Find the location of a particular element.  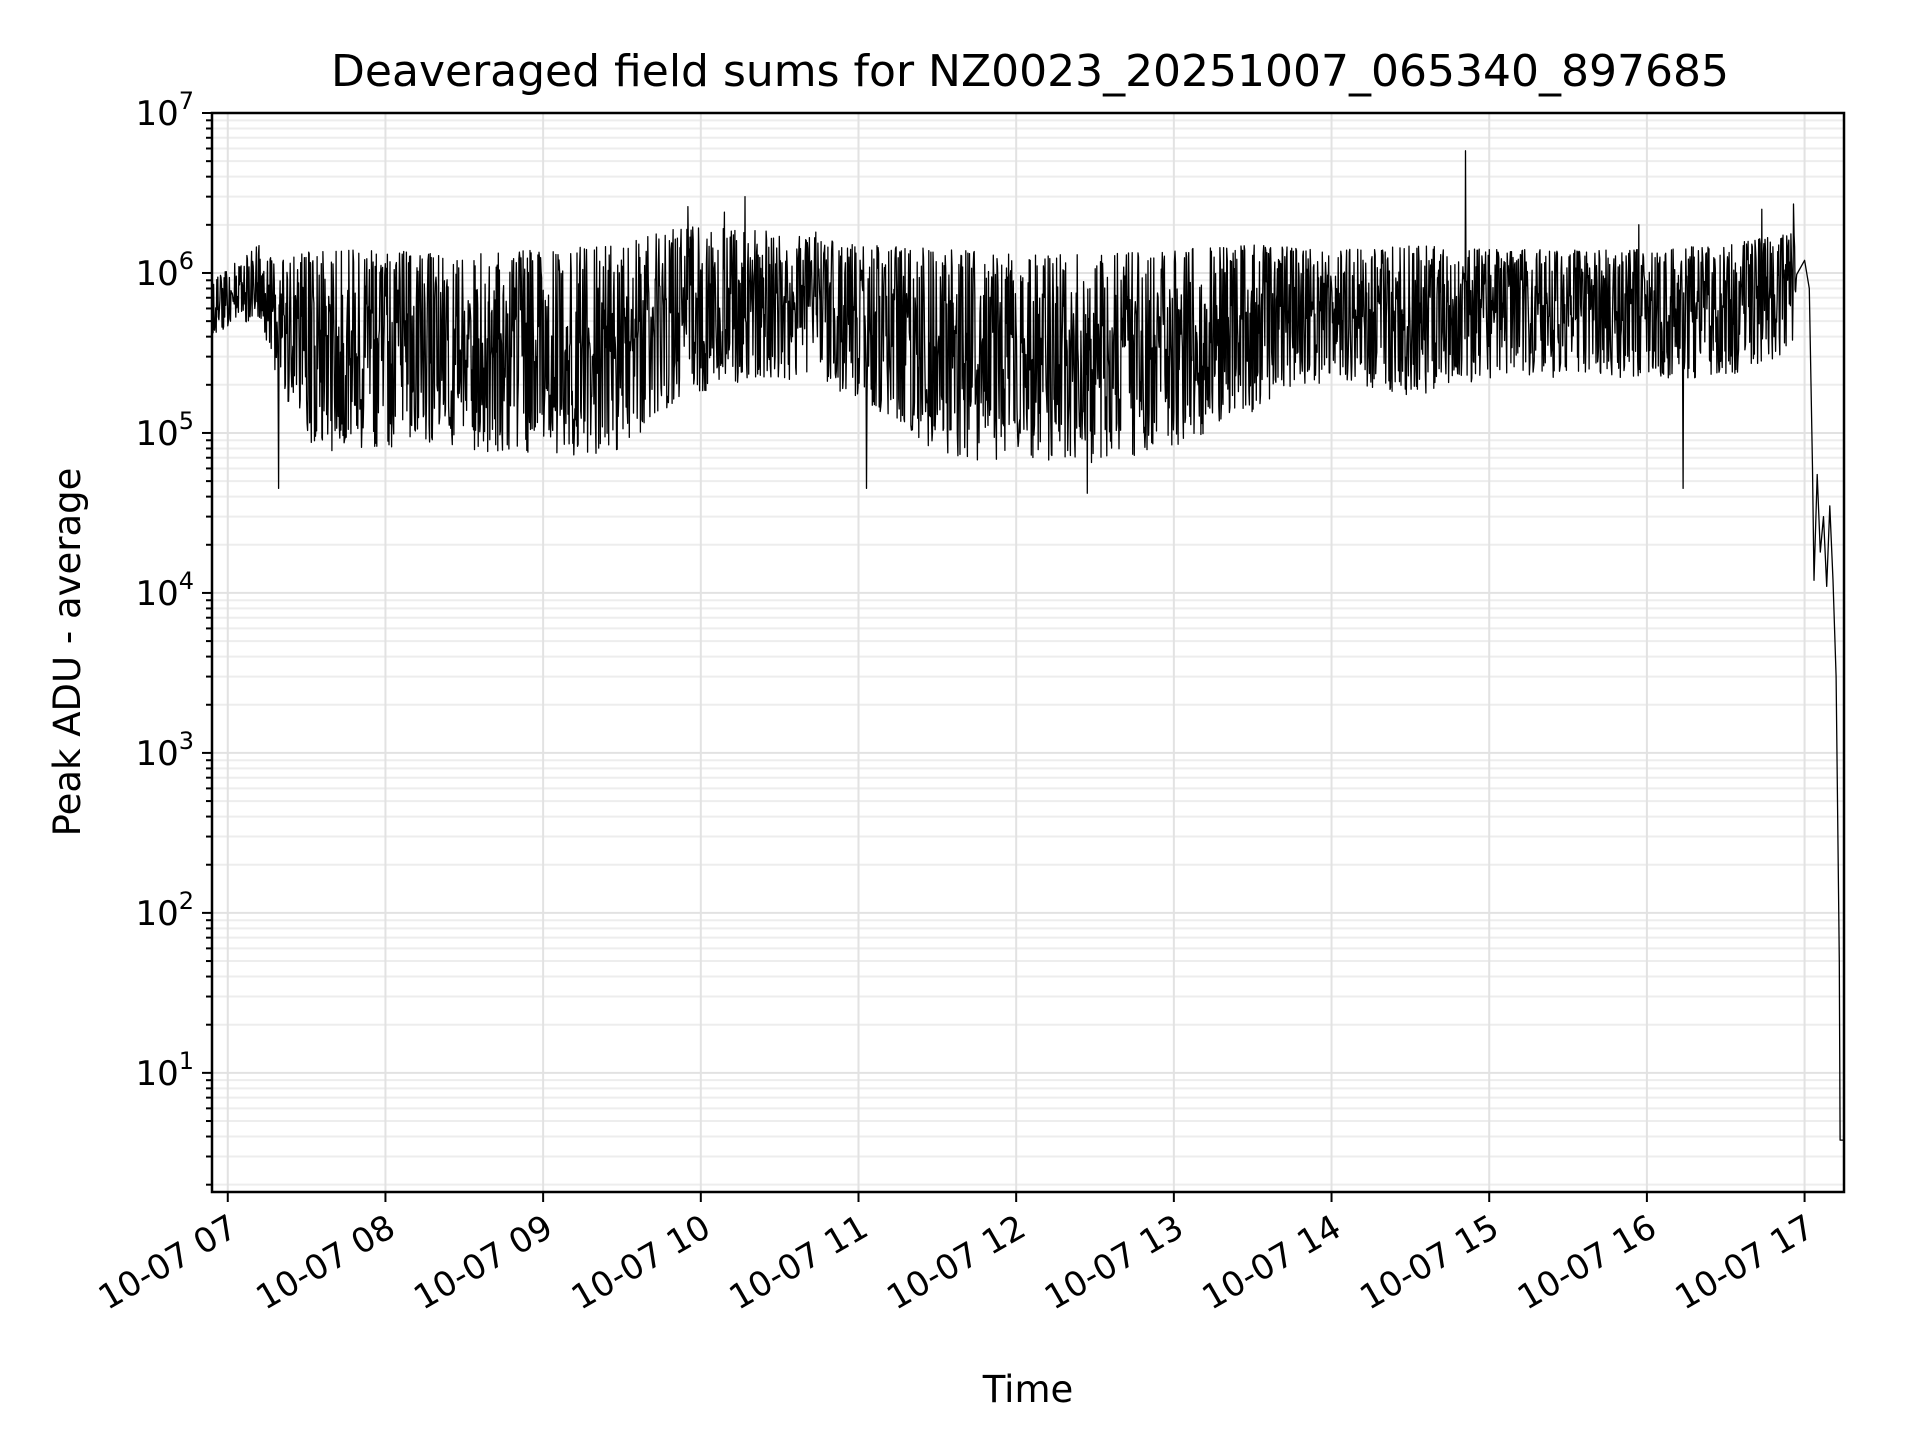

x-tick-label: 10-07 16 is located at coordinates (1587, 1262).